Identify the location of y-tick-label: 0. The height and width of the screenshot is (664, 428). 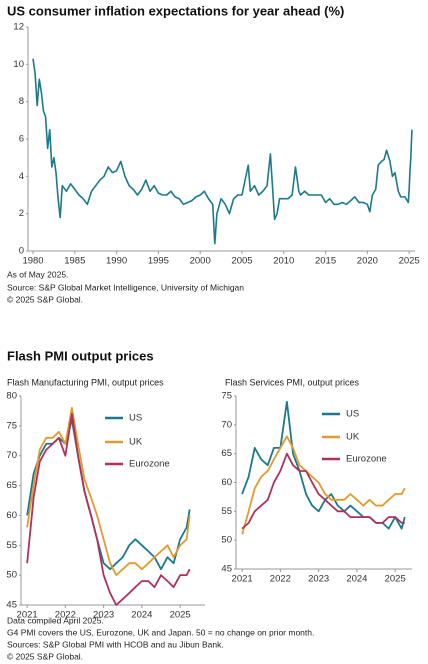
(21, 251).